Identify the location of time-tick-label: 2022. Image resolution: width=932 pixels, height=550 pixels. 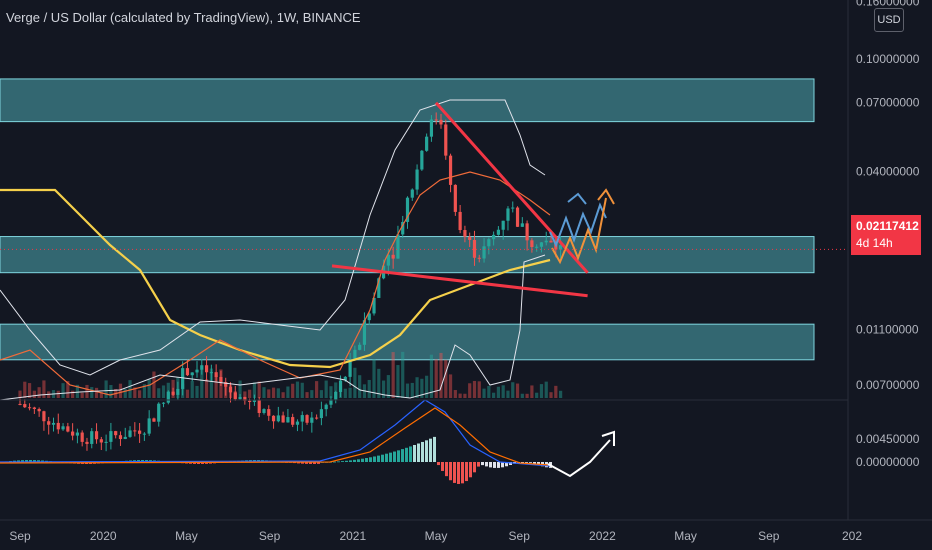
(602, 536).